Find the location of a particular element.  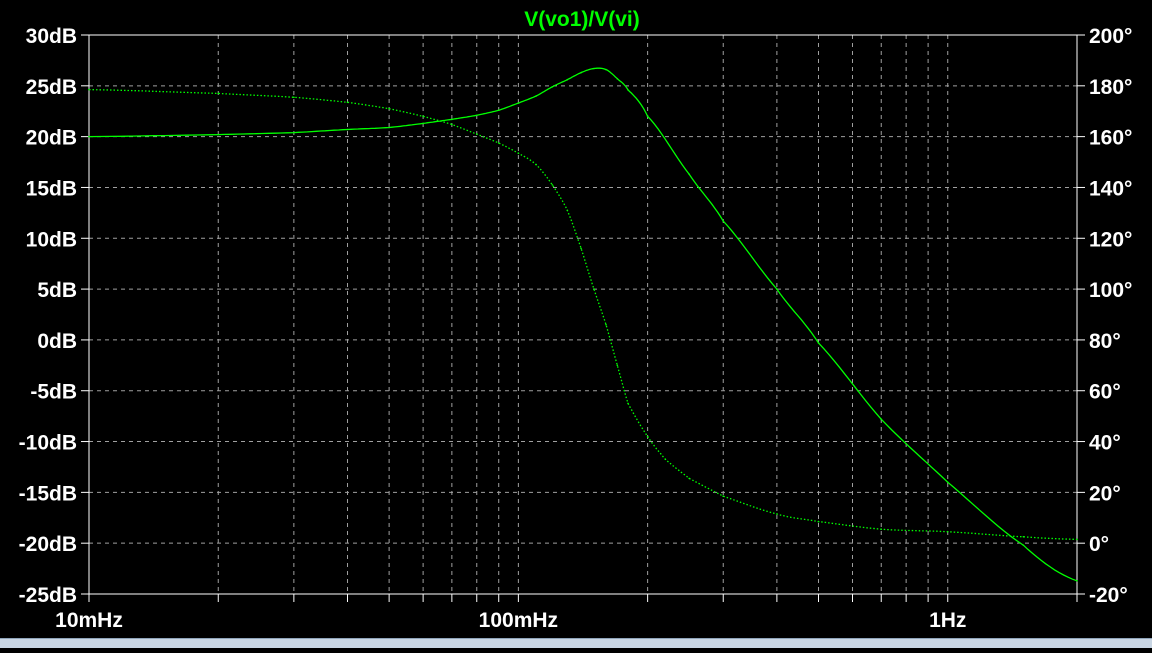

right-axis-tick-label: 40° is located at coordinates (1105, 443).